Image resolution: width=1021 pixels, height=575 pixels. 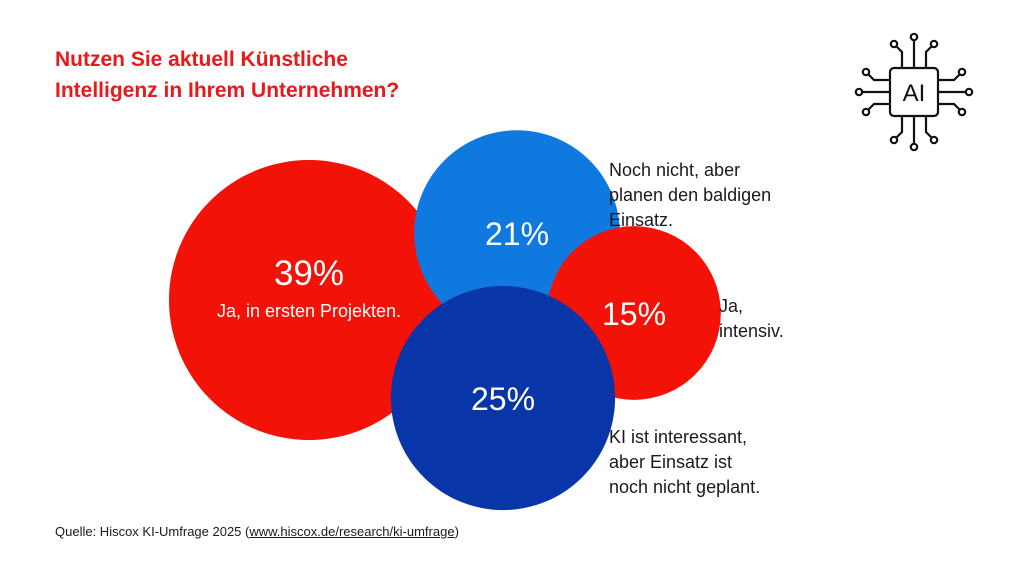 What do you see at coordinates (152, 531) in the screenshot?
I see `source-prefix: Quelle: Hiscox KI-Umfrage 2025 (` at bounding box center [152, 531].